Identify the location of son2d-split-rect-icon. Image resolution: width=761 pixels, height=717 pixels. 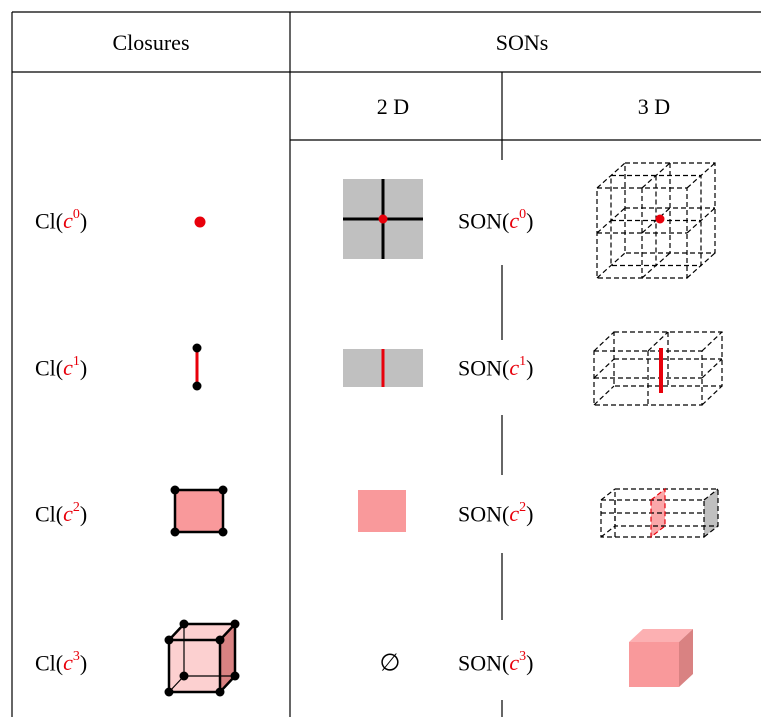
(383, 368).